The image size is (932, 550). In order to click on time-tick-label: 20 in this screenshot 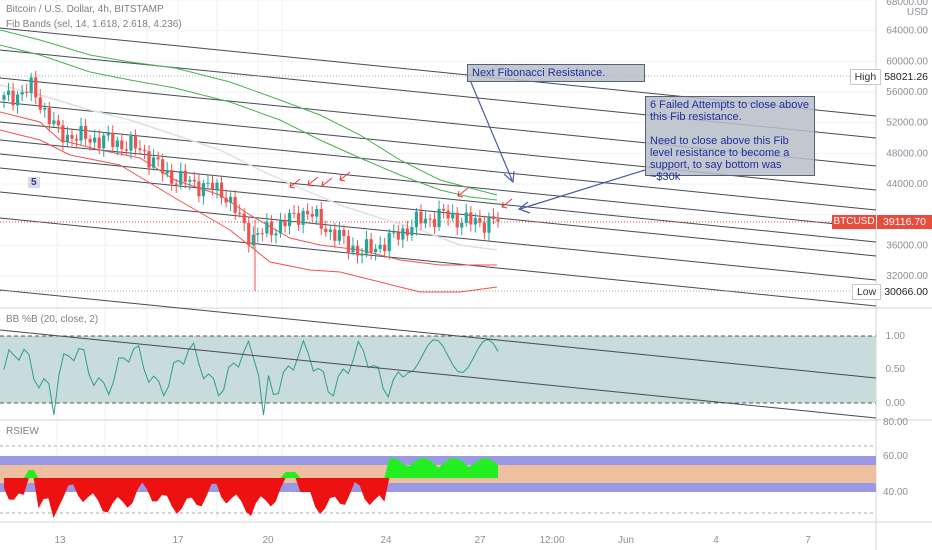, I will do `click(268, 540)`.